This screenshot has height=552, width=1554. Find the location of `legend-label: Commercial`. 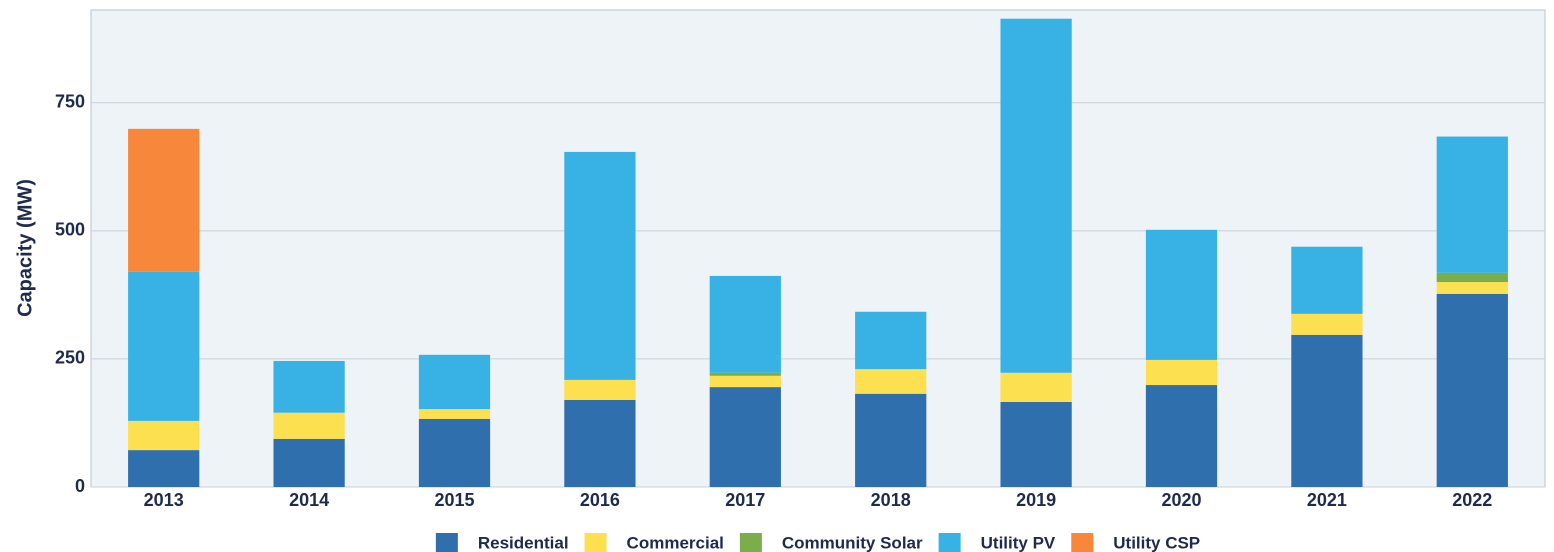

legend-label: Commercial is located at coordinates (675, 542).